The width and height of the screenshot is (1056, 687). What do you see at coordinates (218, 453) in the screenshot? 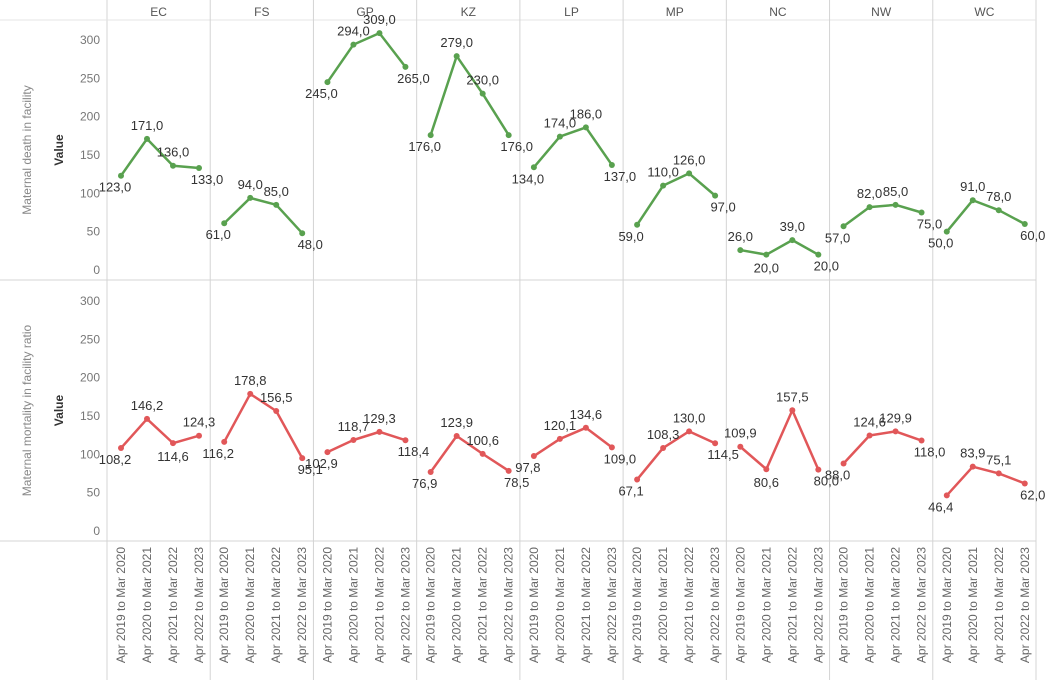
I see `data-label: 116,2` at bounding box center [218, 453].